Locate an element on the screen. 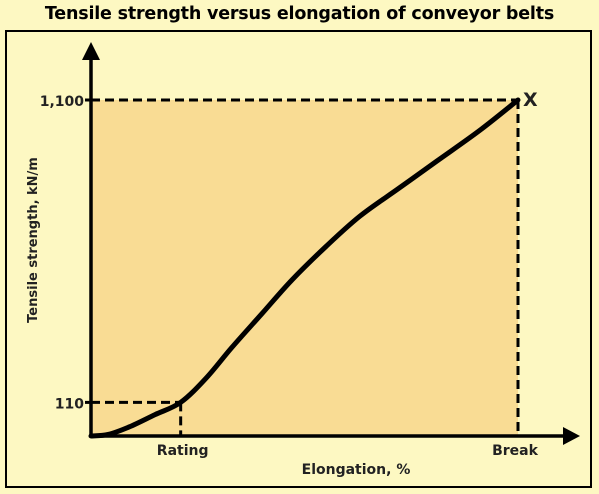 The height and width of the screenshot is (494, 599). y-axis-arrow is located at coordinates (91, 51).